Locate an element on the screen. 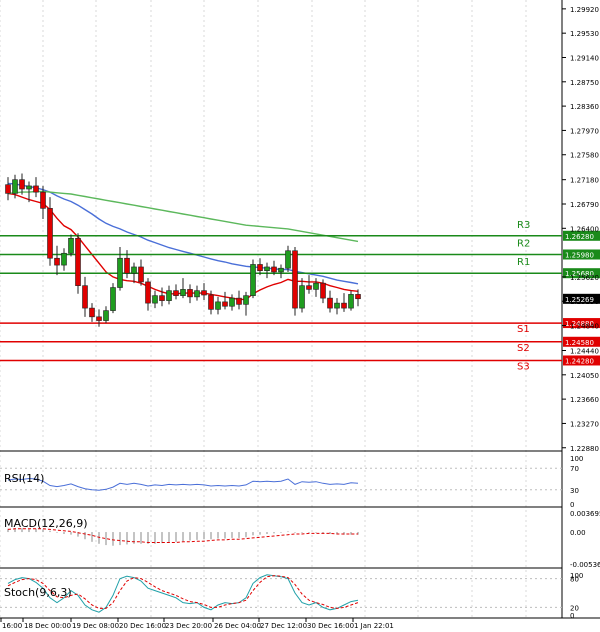 The width and height of the screenshot is (600, 632). macd-panel: MACD(12,26,9) 0.003695 0.00 -0.005364 is located at coordinates (302, 539).